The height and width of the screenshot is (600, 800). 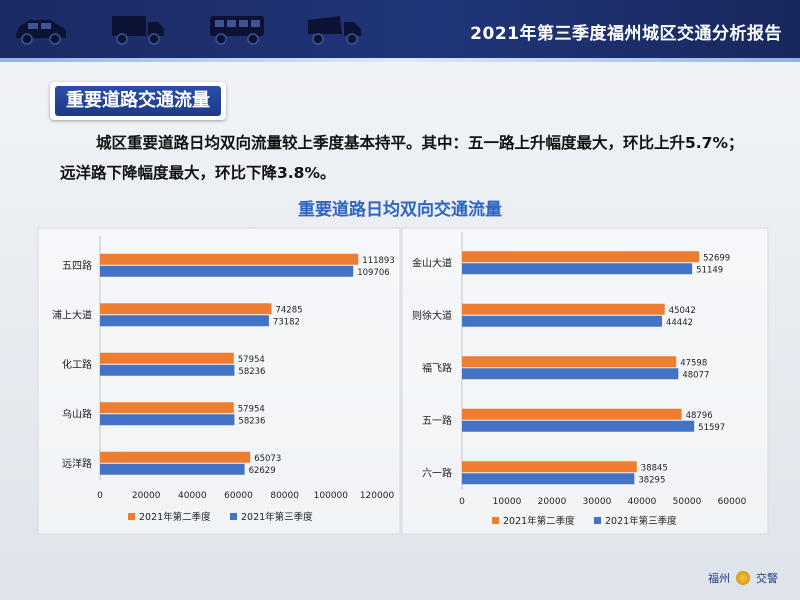 What do you see at coordinates (400, 60) in the screenshot?
I see `header-stripe` at bounding box center [400, 60].